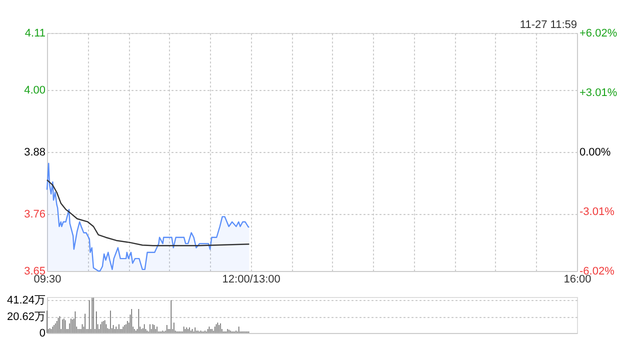 This screenshot has height=360, width=640. Describe the element at coordinates (35, 214) in the screenshot. I see `y-tick-label: 3.76` at that location.